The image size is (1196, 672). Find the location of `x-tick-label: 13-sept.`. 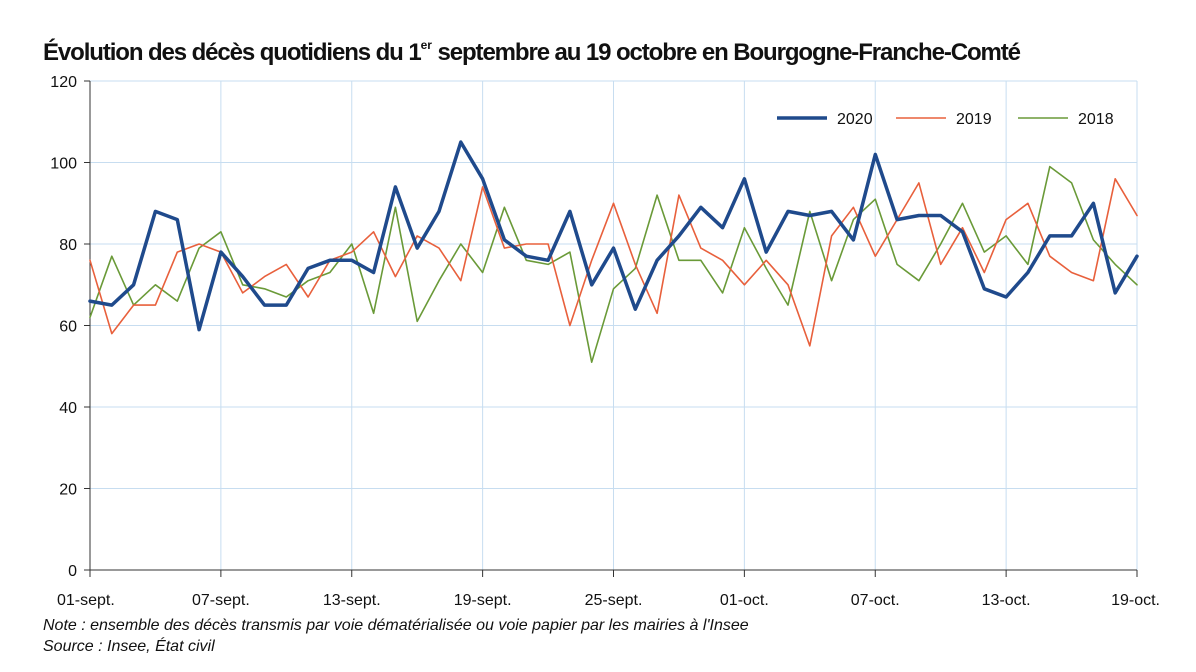

x-tick-label: 13-sept. is located at coordinates (352, 600).